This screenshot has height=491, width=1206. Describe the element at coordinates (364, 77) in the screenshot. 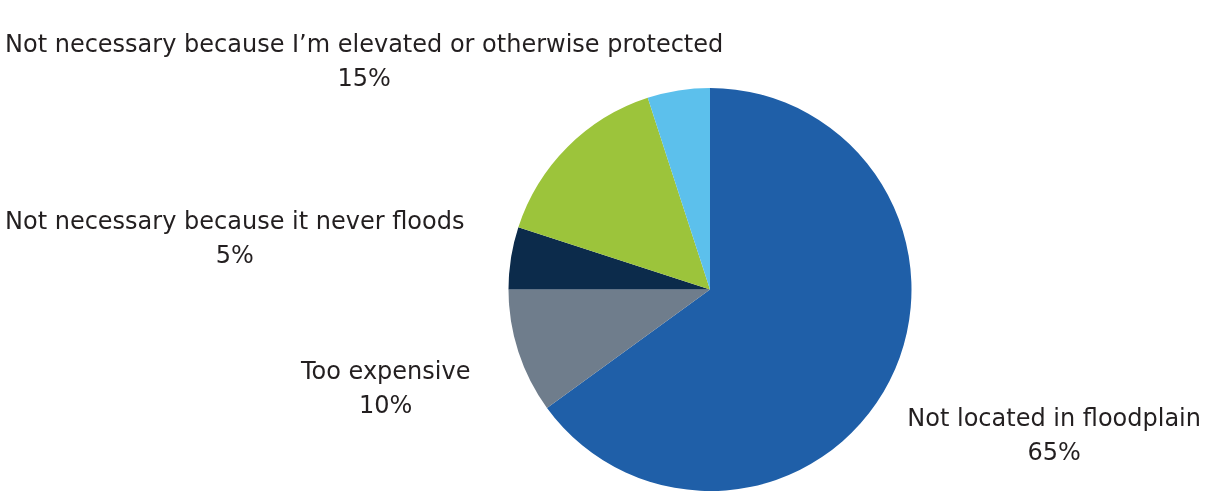

I see `data-label: 15%` at that location.